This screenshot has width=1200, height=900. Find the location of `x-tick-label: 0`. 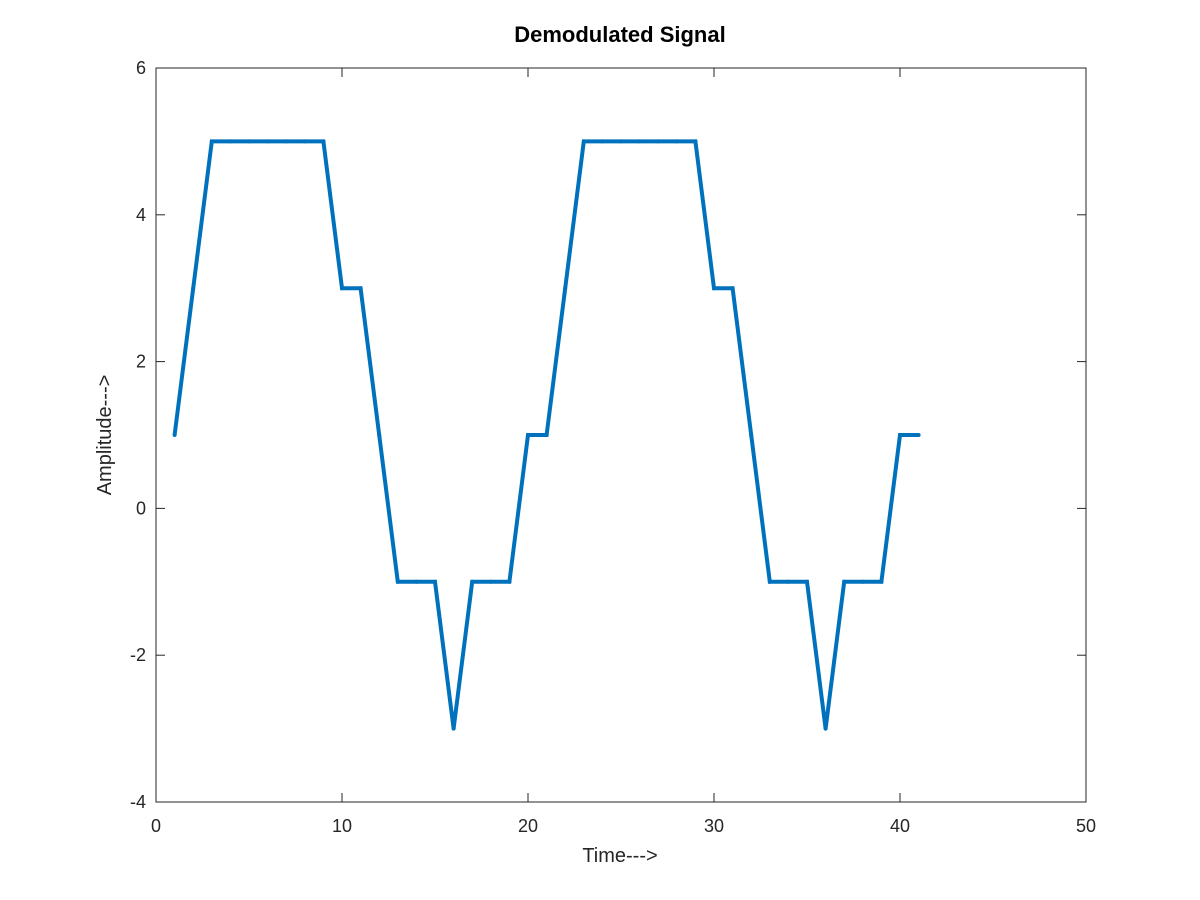

x-tick-label: 0 is located at coordinates (156, 826).